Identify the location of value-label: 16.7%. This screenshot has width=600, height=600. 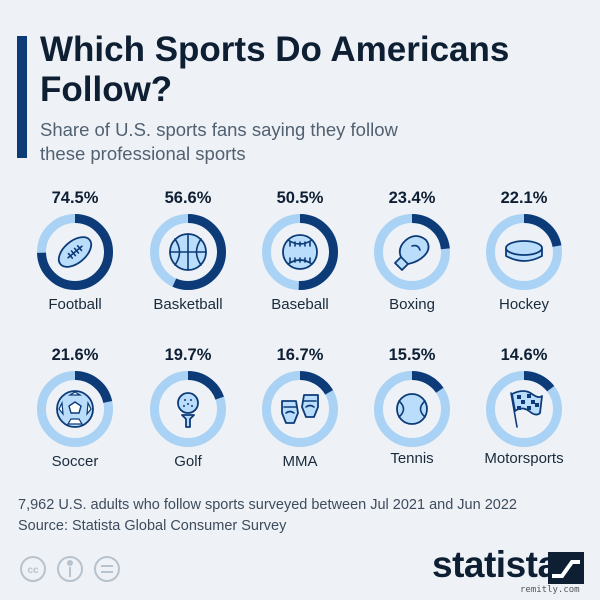
(300, 355).